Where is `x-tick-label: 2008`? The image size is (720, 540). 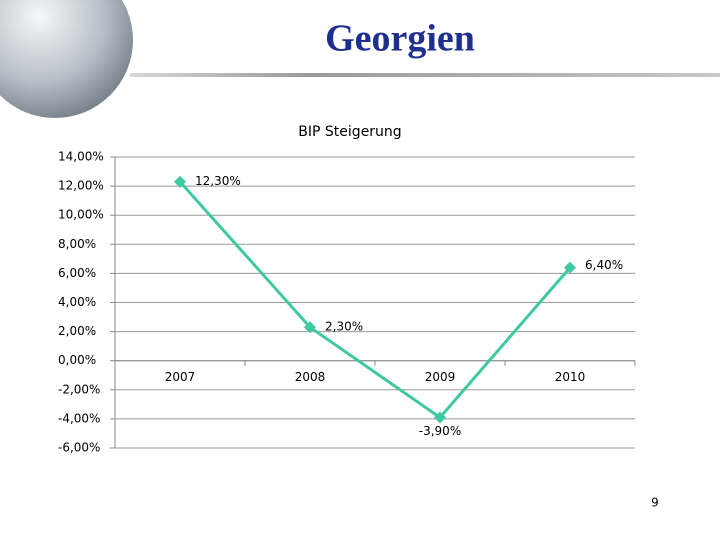 x-tick-label: 2008 is located at coordinates (310, 377).